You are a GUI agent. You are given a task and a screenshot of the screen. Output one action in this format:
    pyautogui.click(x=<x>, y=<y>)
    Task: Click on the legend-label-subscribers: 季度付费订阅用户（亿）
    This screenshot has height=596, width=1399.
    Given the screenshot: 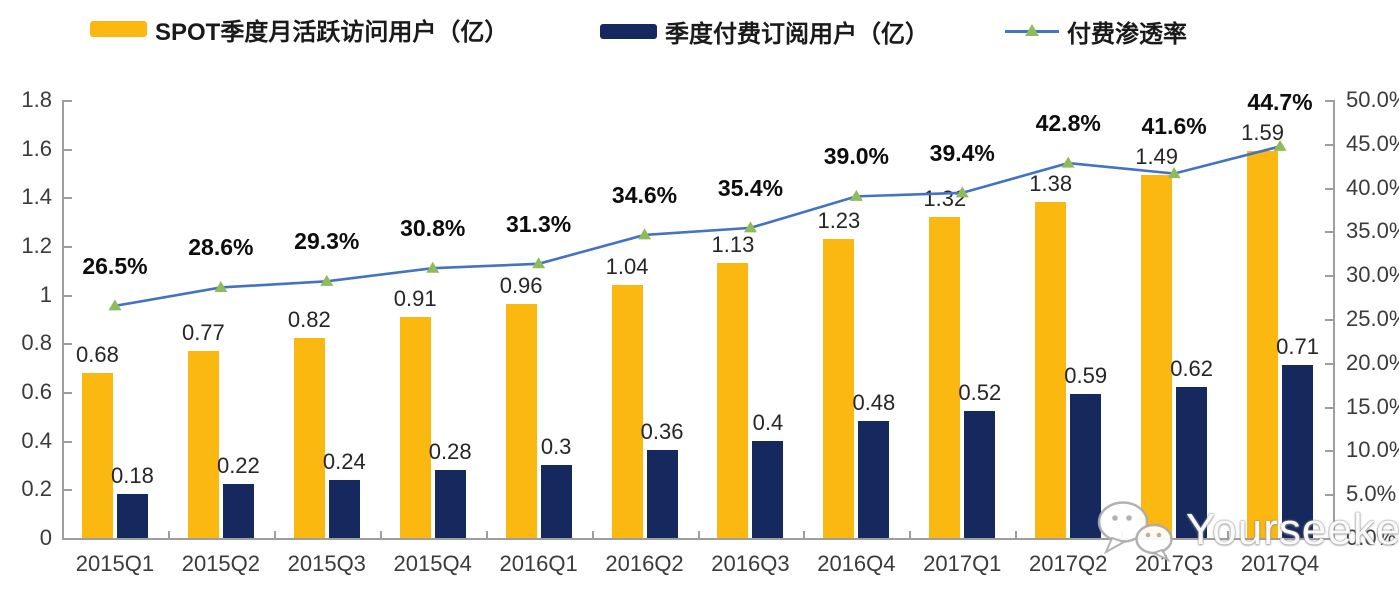 What is the action you would take?
    pyautogui.click(x=797, y=34)
    